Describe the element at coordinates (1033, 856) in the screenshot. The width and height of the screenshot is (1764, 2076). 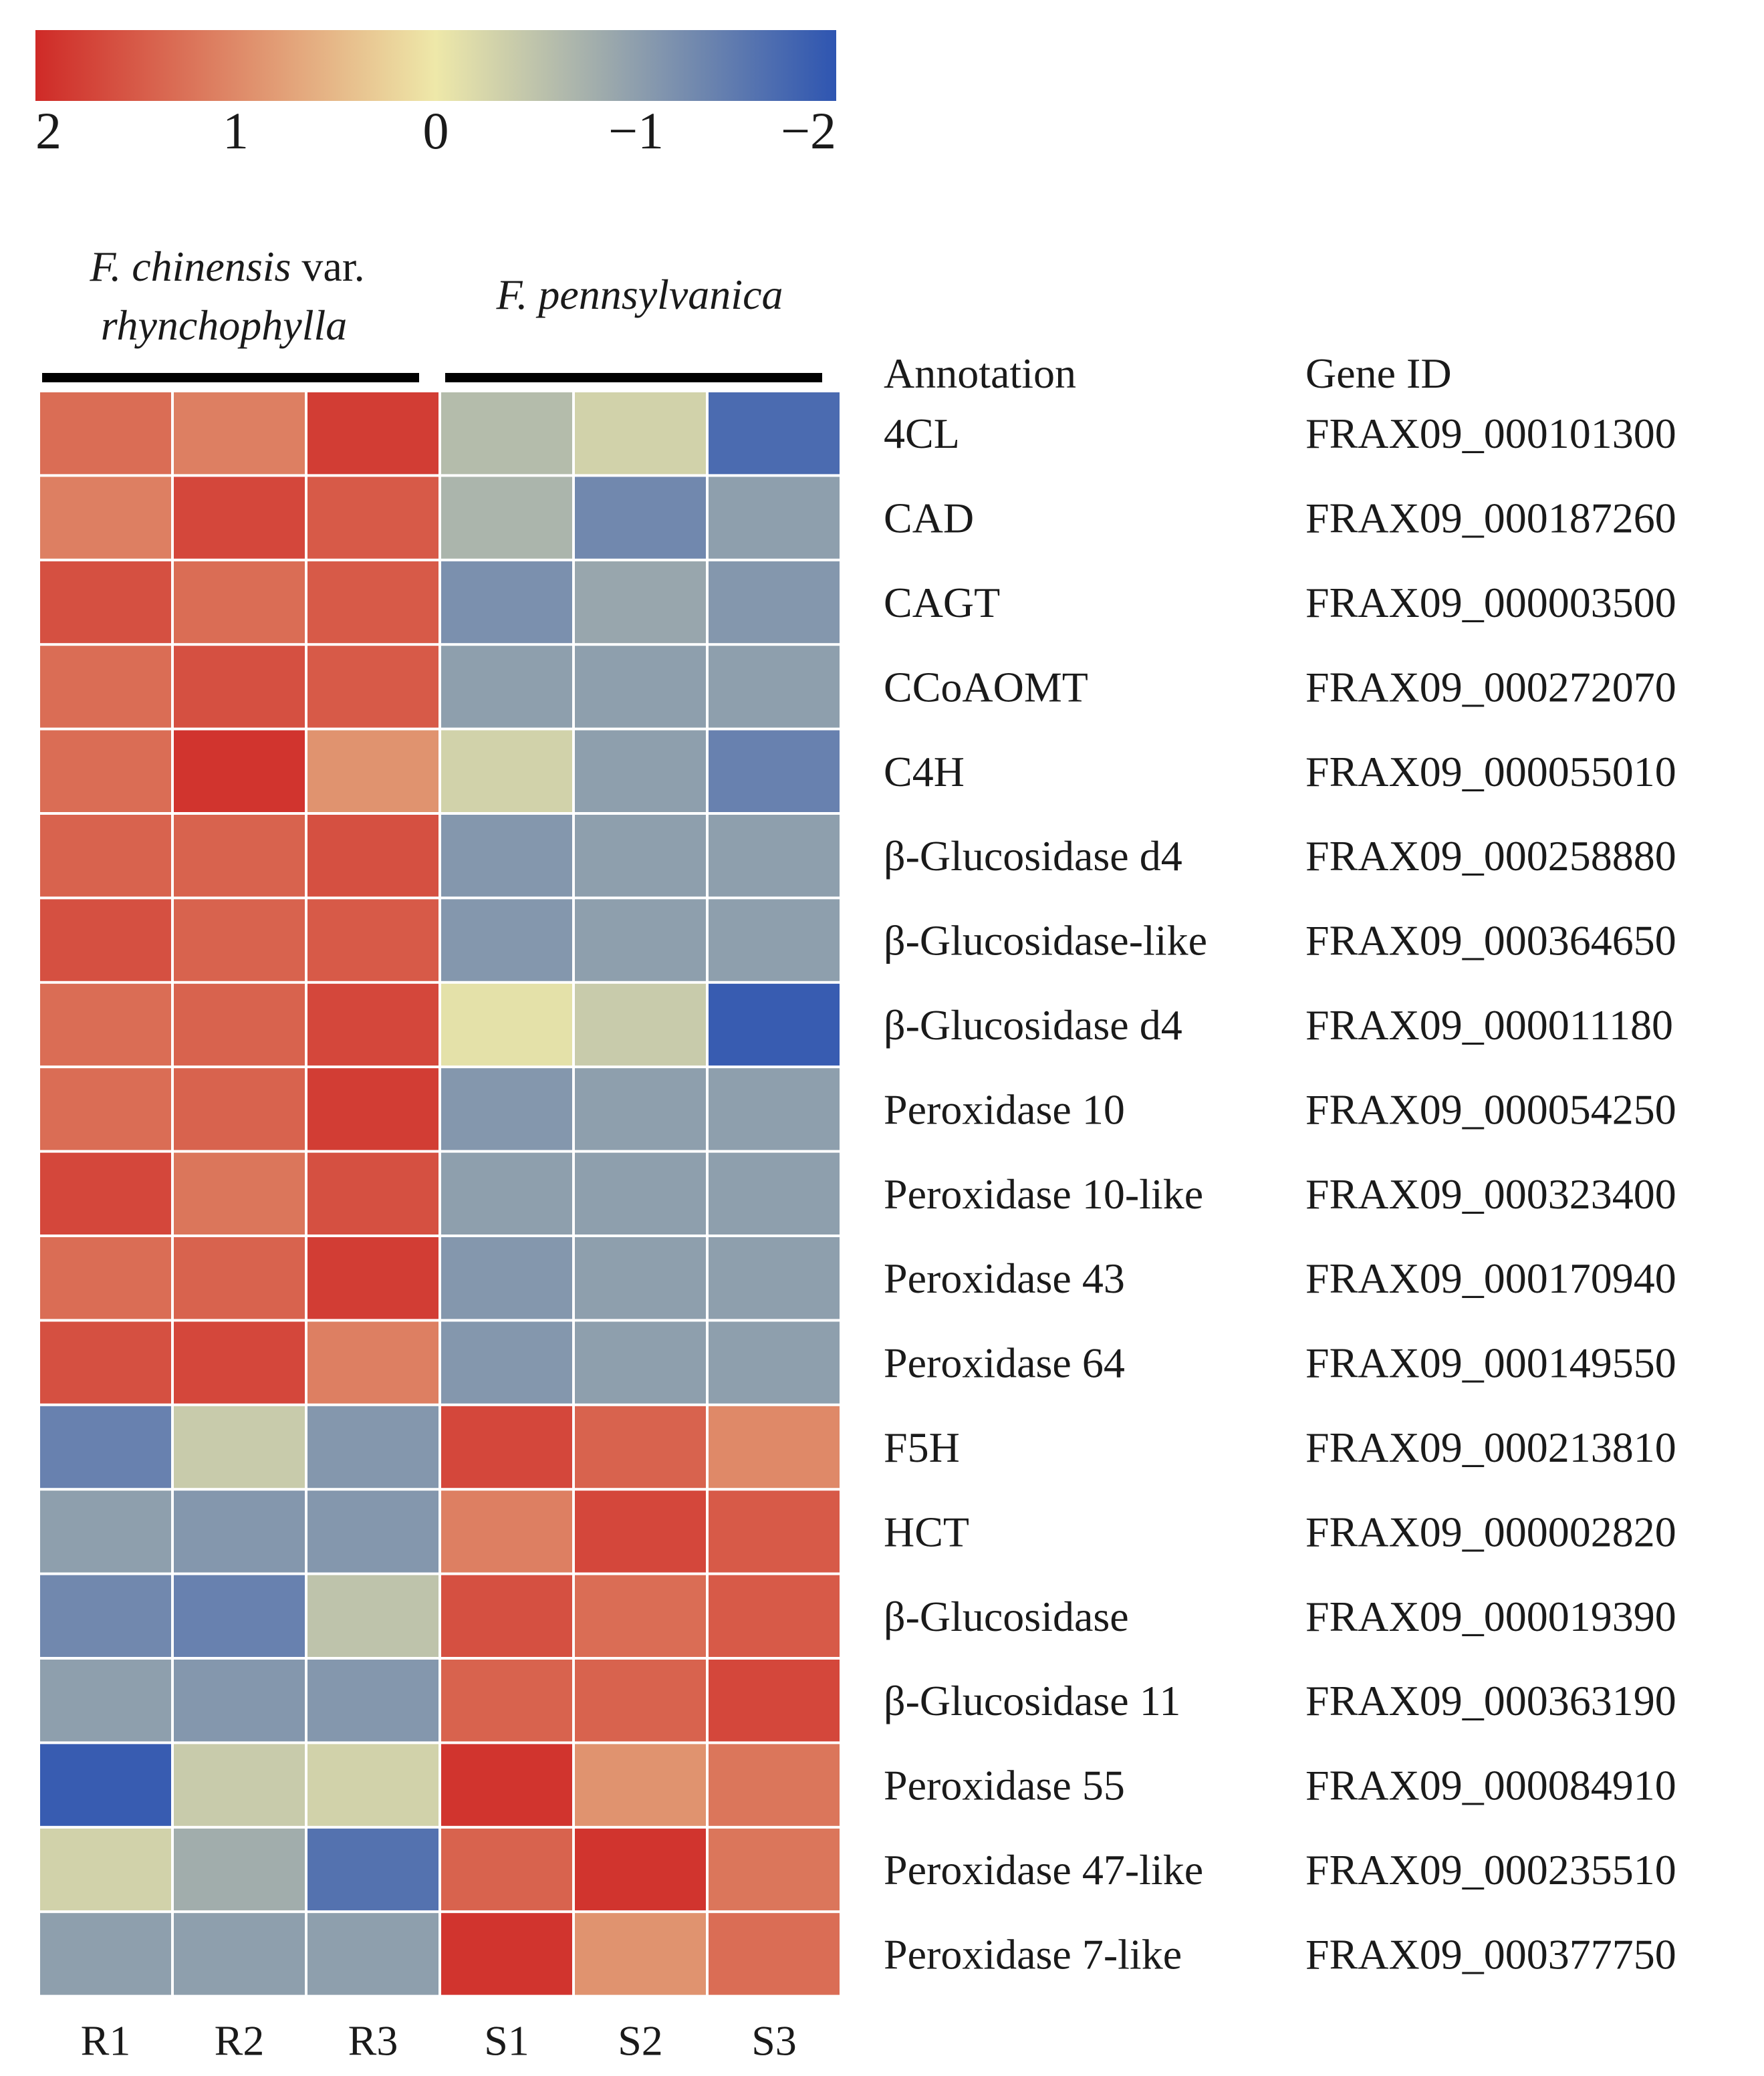
I see `row-annotation-label: β-Glucosidase d4` at that location.